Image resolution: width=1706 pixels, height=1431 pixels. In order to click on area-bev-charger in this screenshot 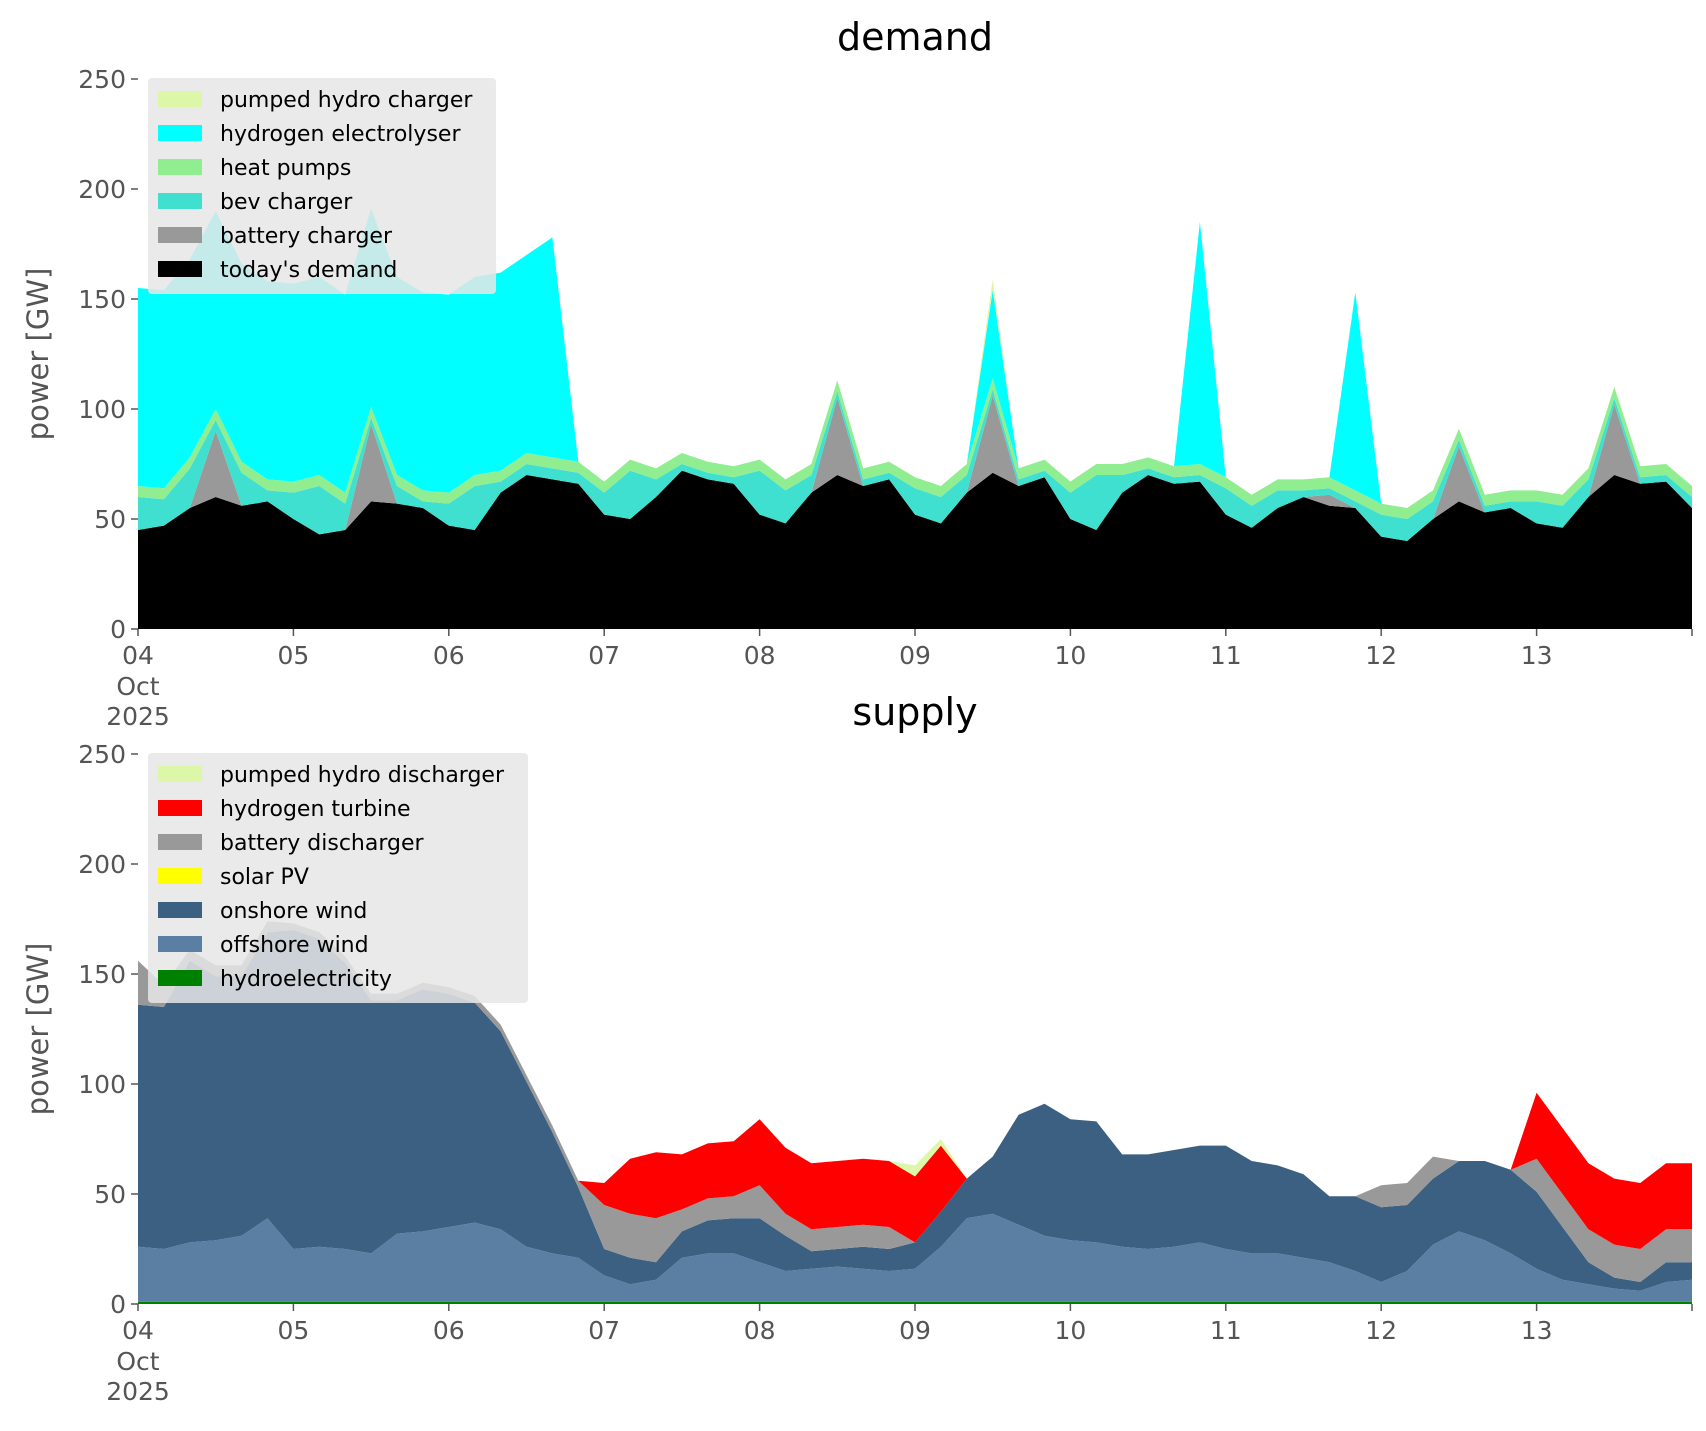, I will do `click(915, 465)`.